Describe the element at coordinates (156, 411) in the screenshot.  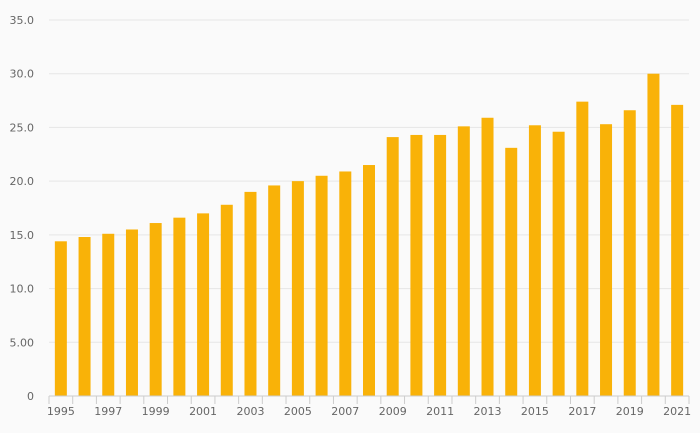
I see `x-tick-label: 1999` at that location.